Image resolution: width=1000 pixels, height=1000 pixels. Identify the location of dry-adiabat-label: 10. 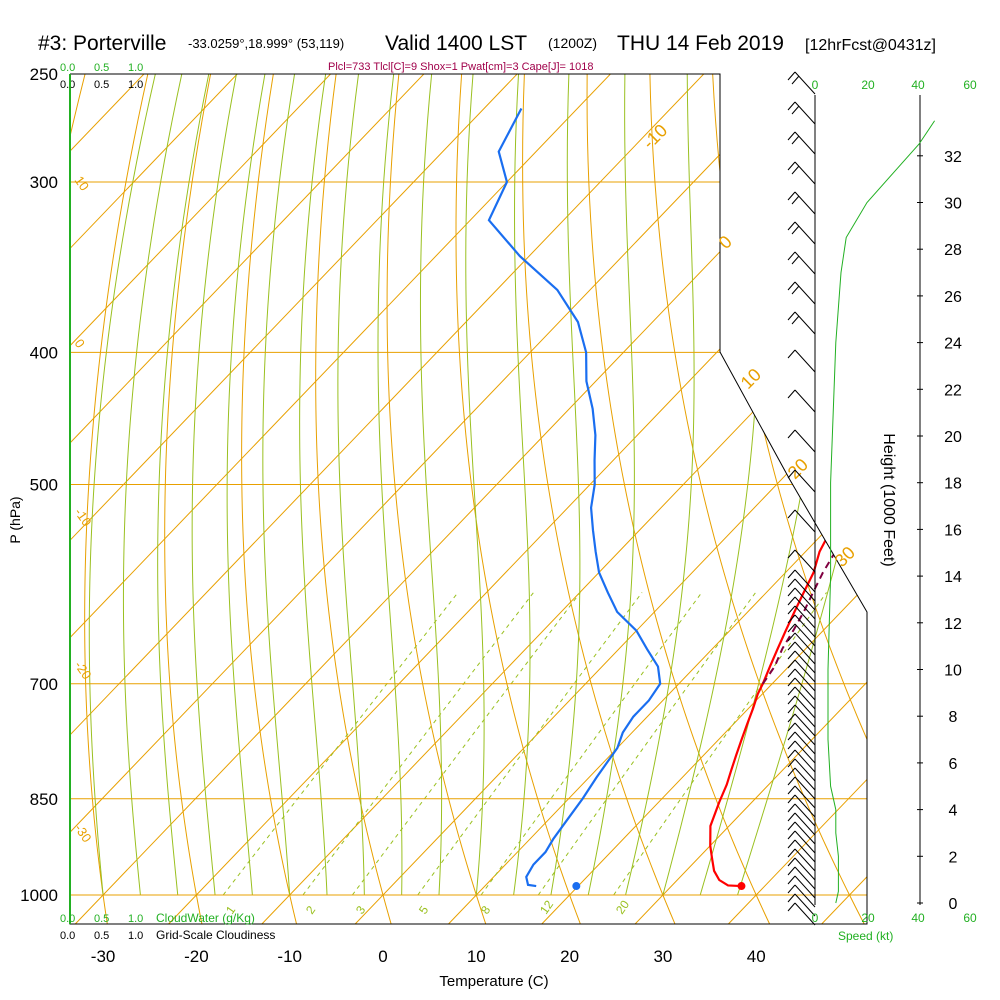
(751, 379).